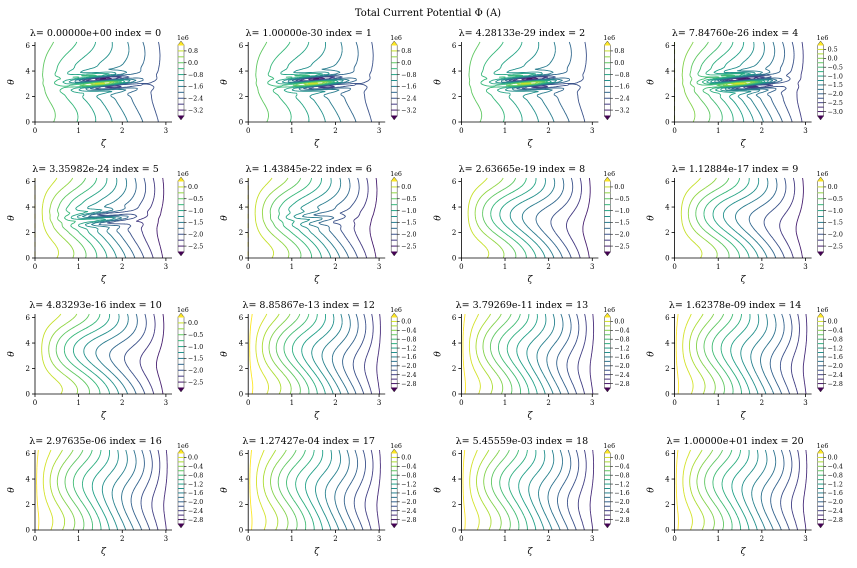 The image size is (857, 568). Describe the element at coordinates (408, 234) in the screenshot. I see `colorbar-tick-label: −2.0` at that location.